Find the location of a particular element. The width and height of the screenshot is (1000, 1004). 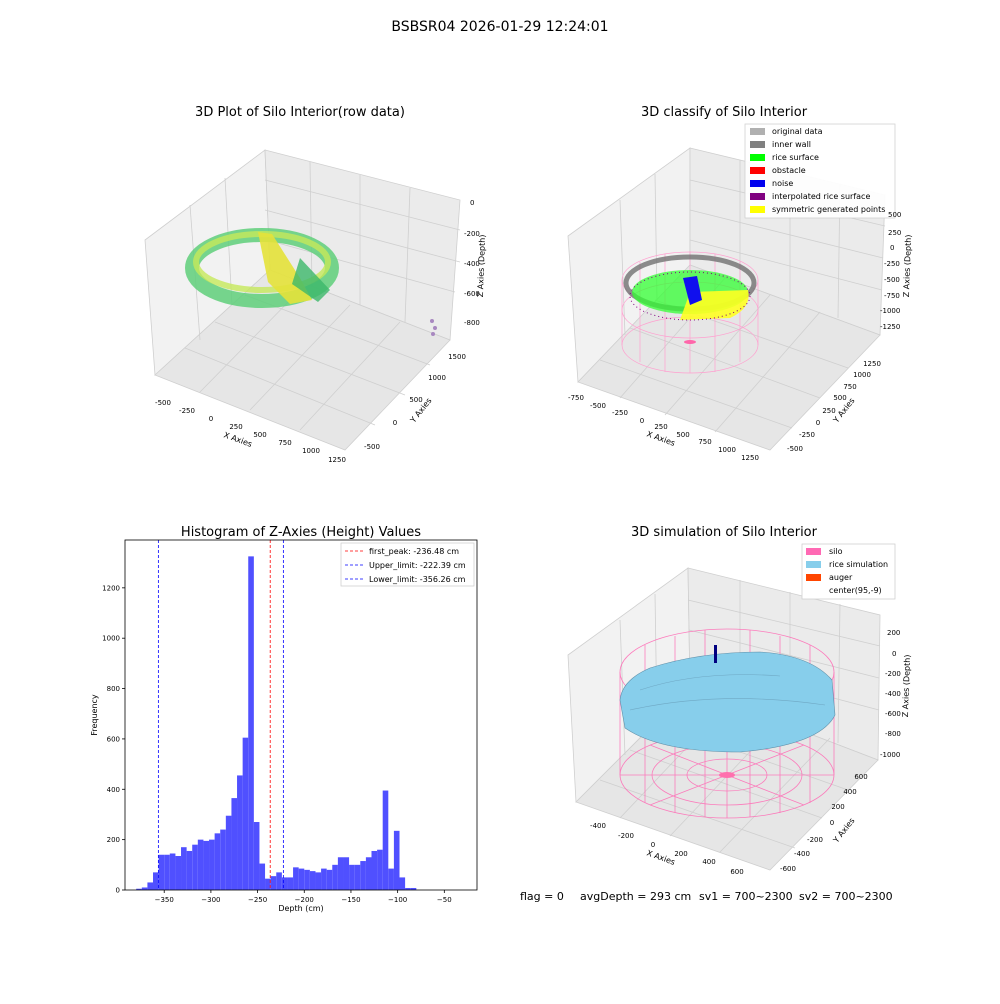

classify-y-tick: 1000 is located at coordinates (862, 375).